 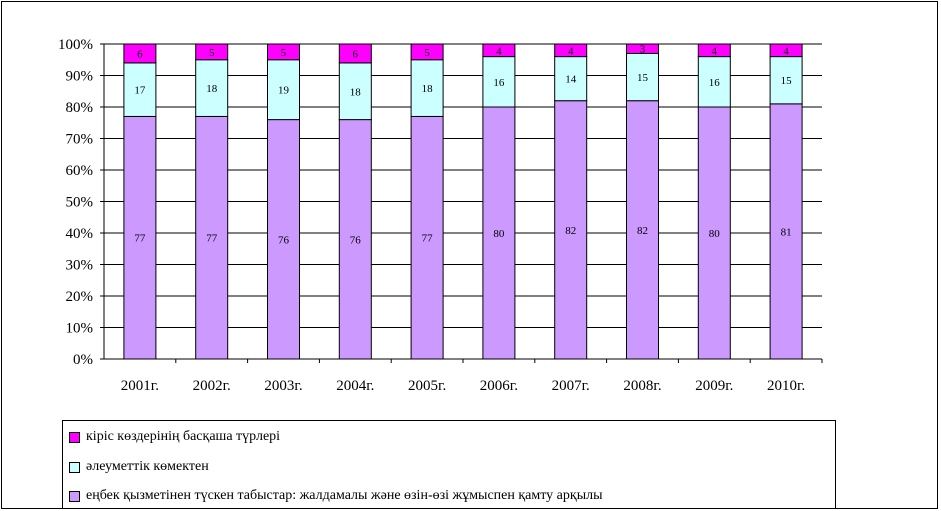 I want to click on y-tick-label: 90%, so click(x=80, y=77).